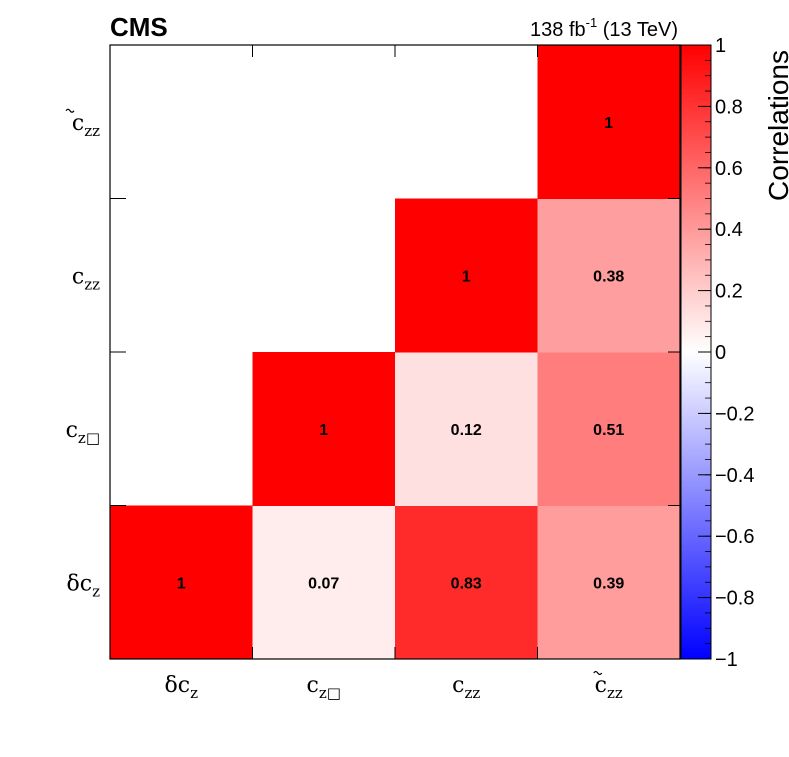  I want to click on cell-value-label: 0.12, so click(466, 430).